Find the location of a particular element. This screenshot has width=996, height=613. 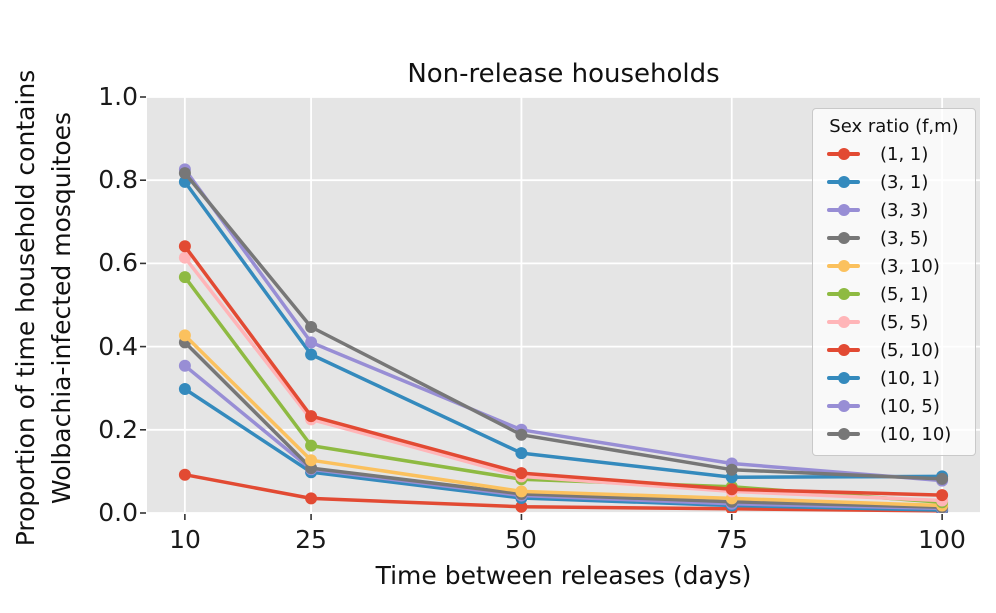

y-tick-label: 0.8 is located at coordinates (118, 179).